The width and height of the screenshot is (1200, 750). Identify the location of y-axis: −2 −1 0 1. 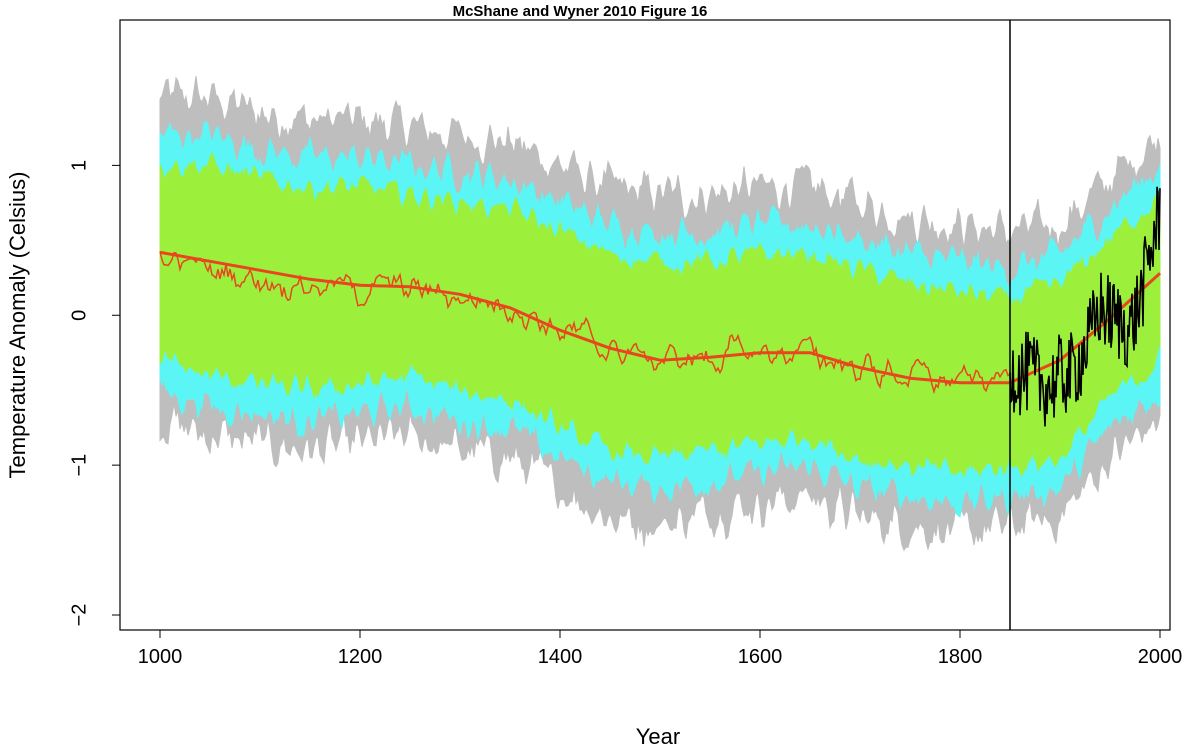
(94, 393).